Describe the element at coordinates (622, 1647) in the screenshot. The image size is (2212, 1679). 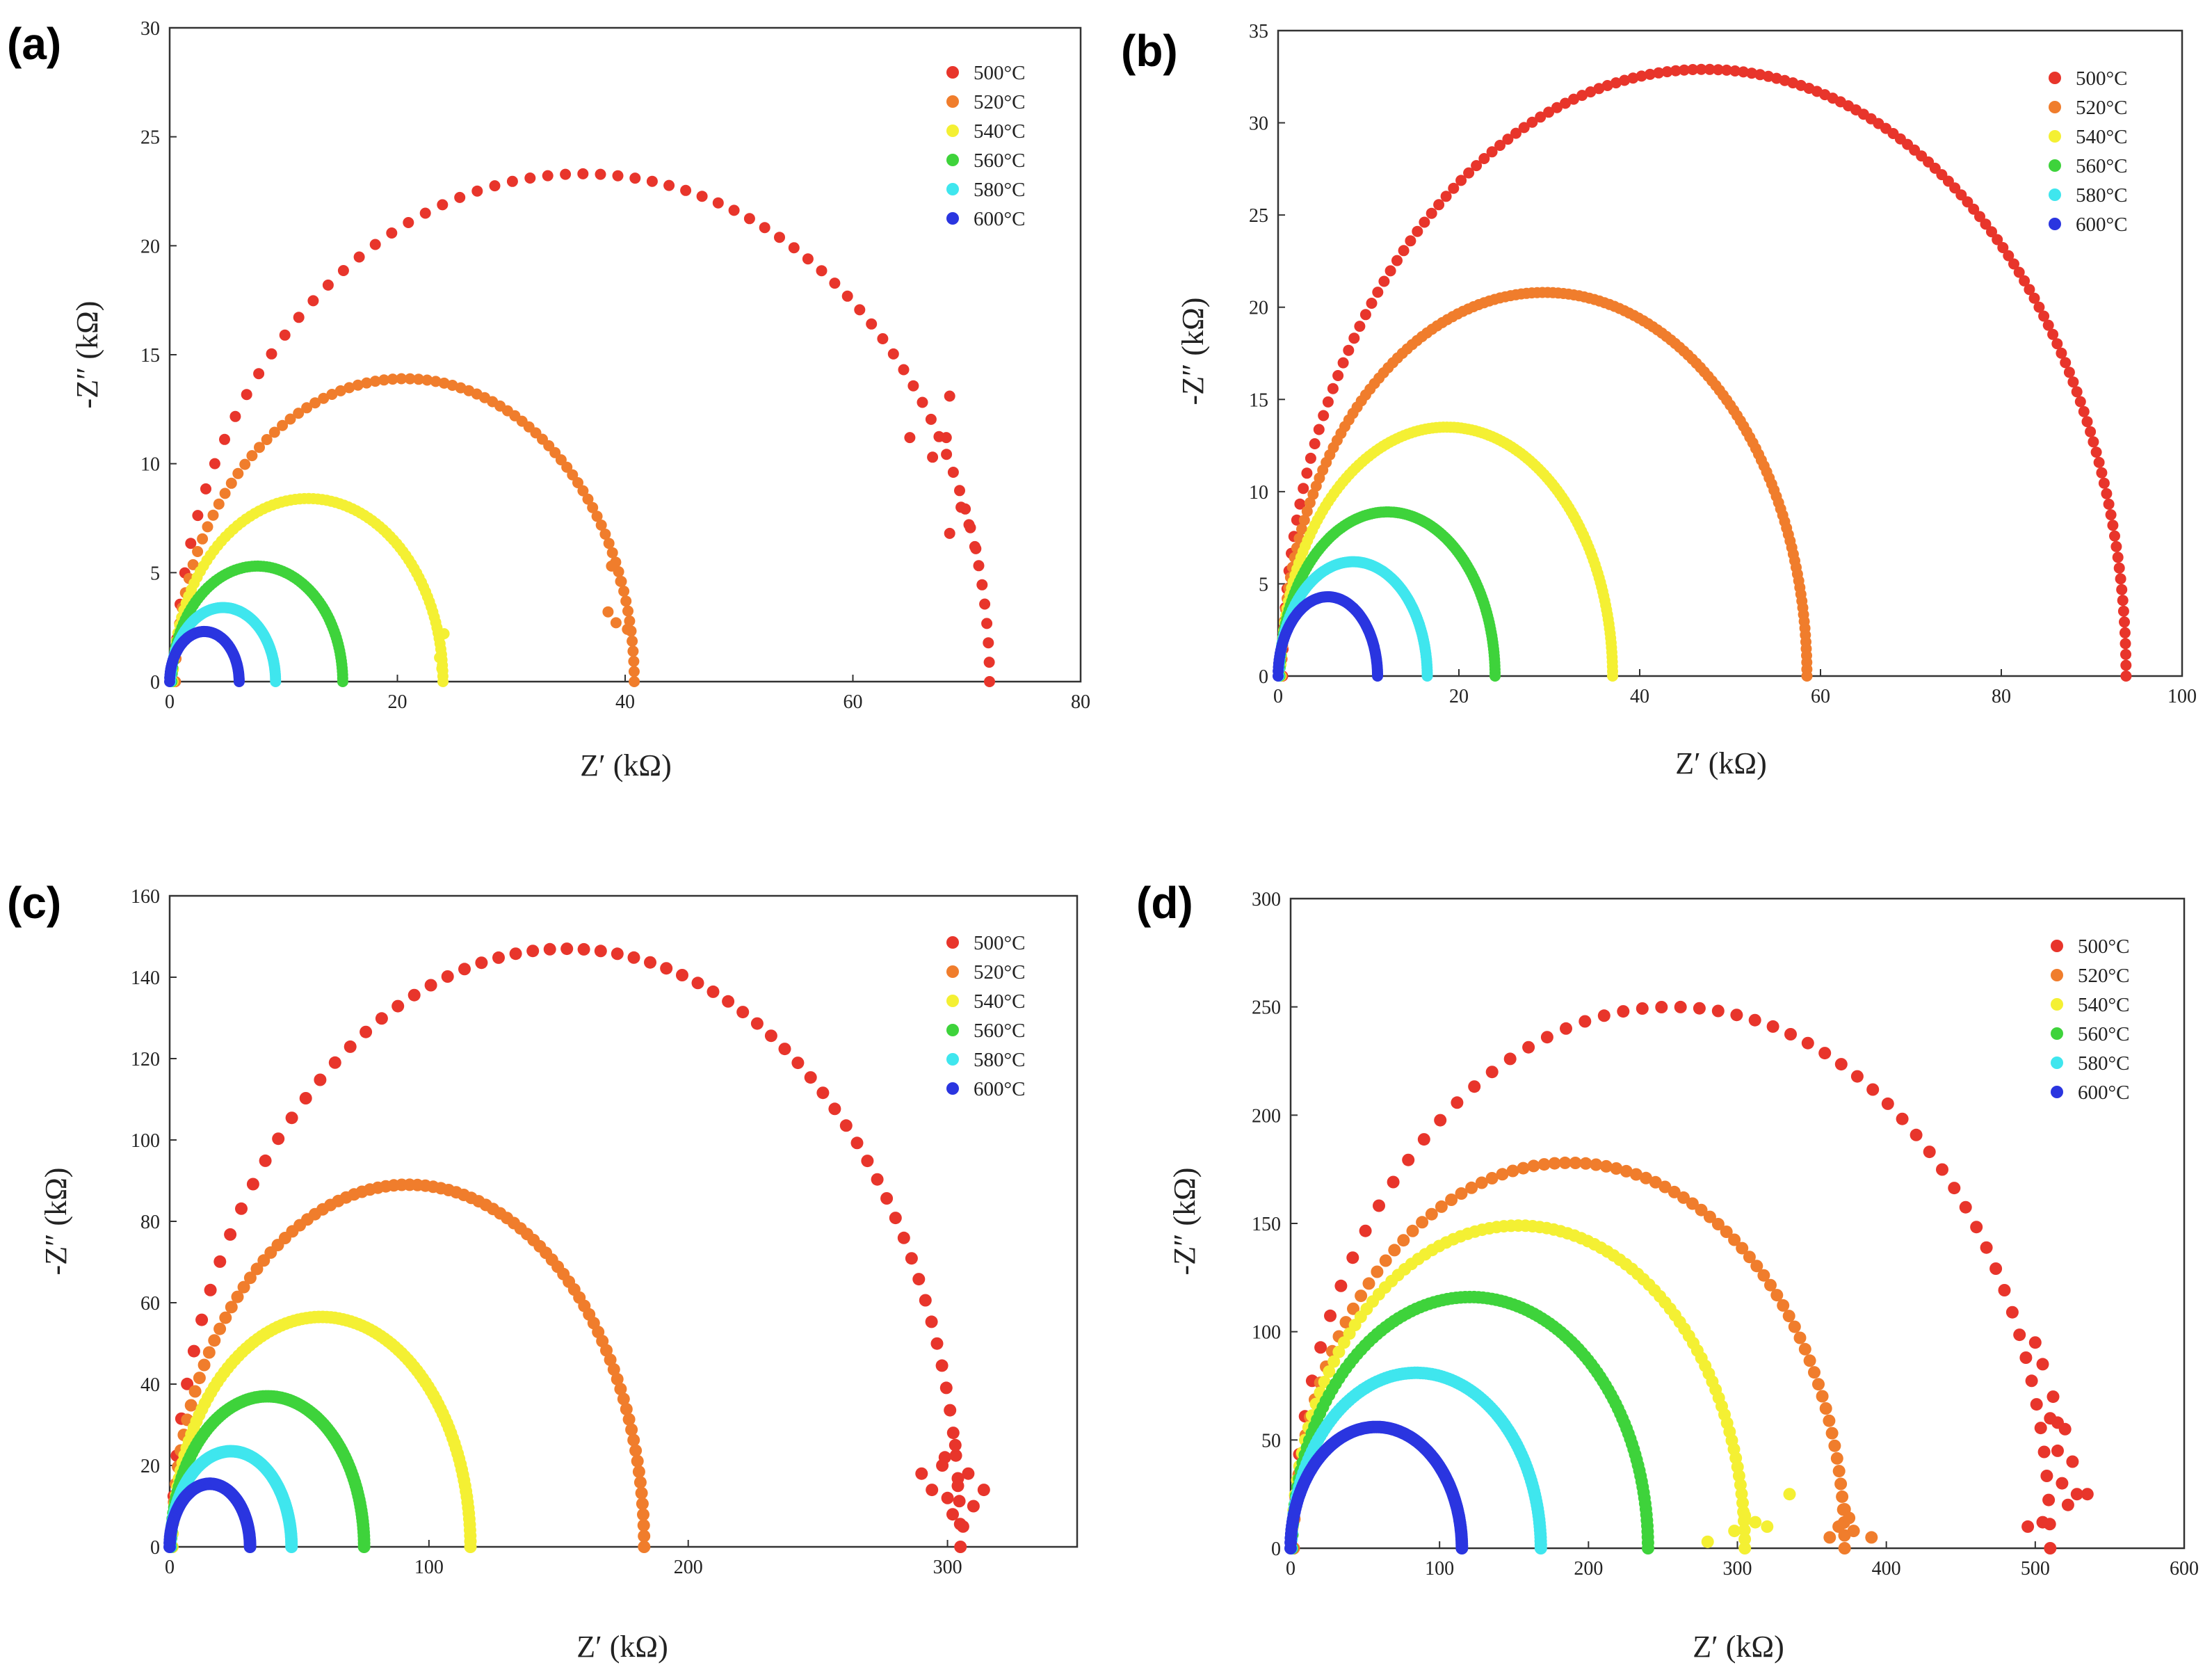
I see `x-axis-title-c: Z′ (kΩ)` at that location.